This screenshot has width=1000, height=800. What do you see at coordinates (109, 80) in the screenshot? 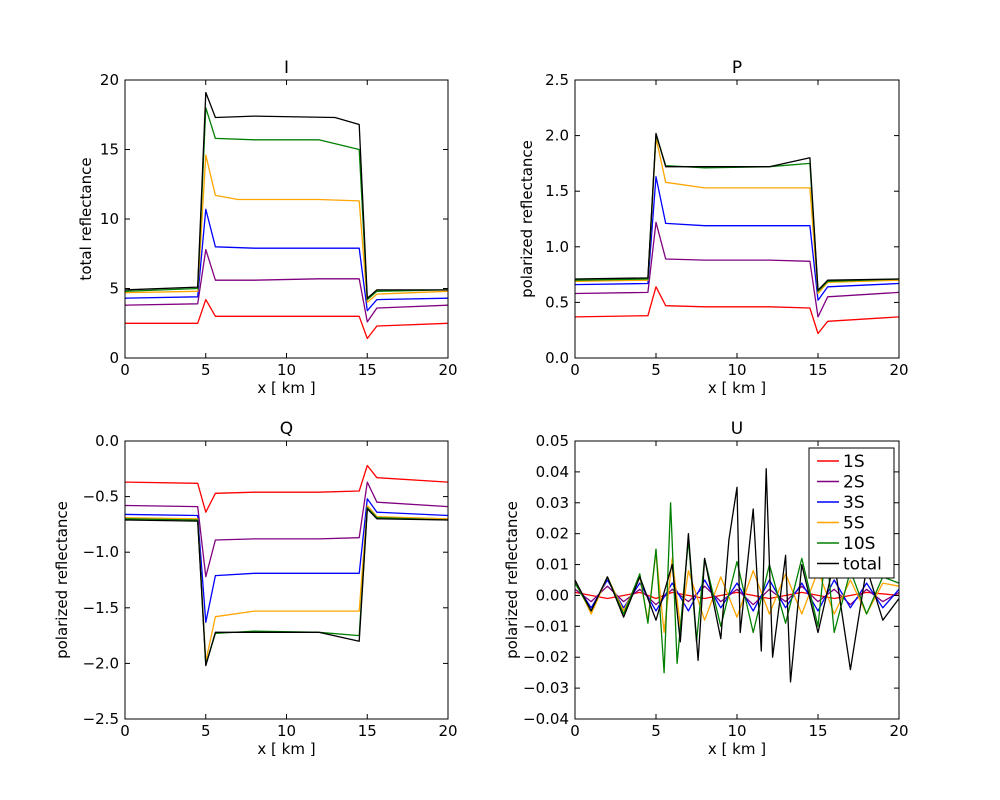
I see `y-tick-label: 20` at bounding box center [109, 80].